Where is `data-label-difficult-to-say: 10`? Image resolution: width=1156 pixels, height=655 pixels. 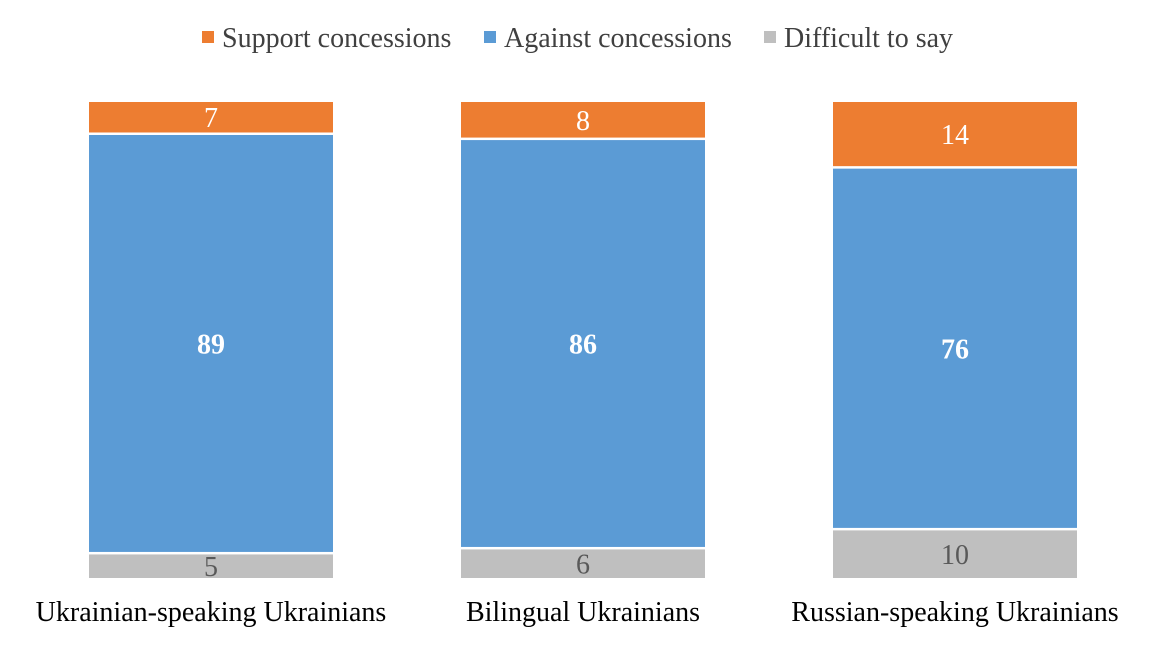 data-label-difficult-to-say: 10 is located at coordinates (955, 555).